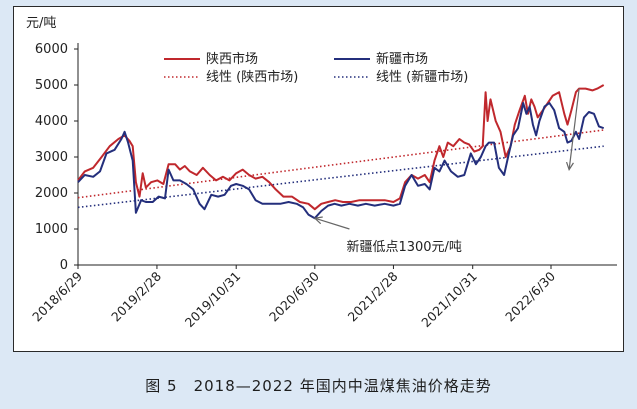  Describe the element at coordinates (403, 247) in the screenshot. I see `annotation-text: 新疆低点1300元/吨` at that location.